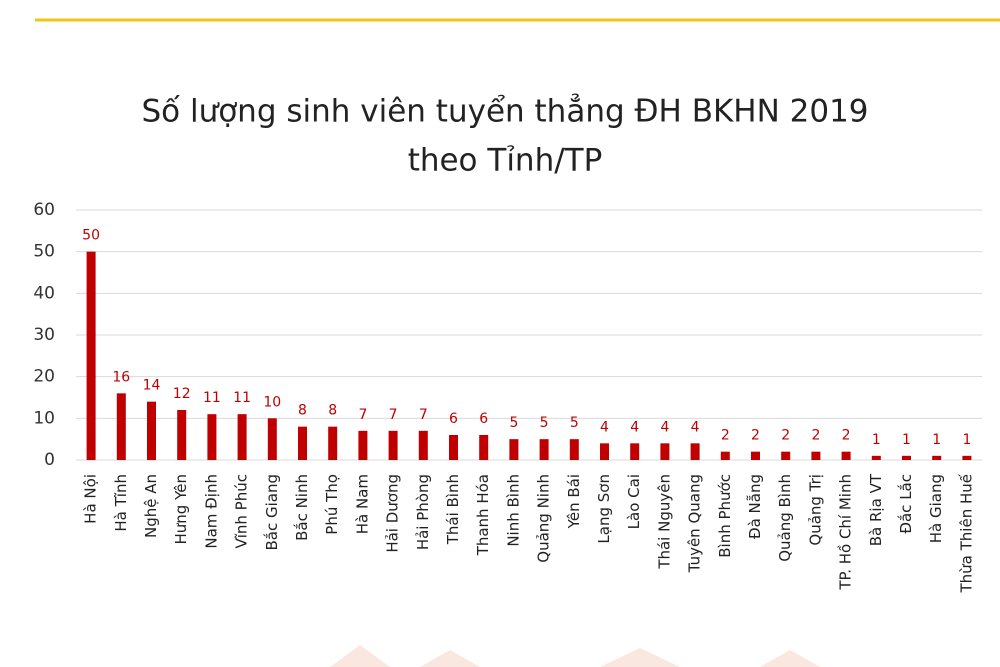 Image resolution: width=1000 pixels, height=667 pixels. I want to click on x-tick-label: Bà Rịa VT, so click(876, 509).